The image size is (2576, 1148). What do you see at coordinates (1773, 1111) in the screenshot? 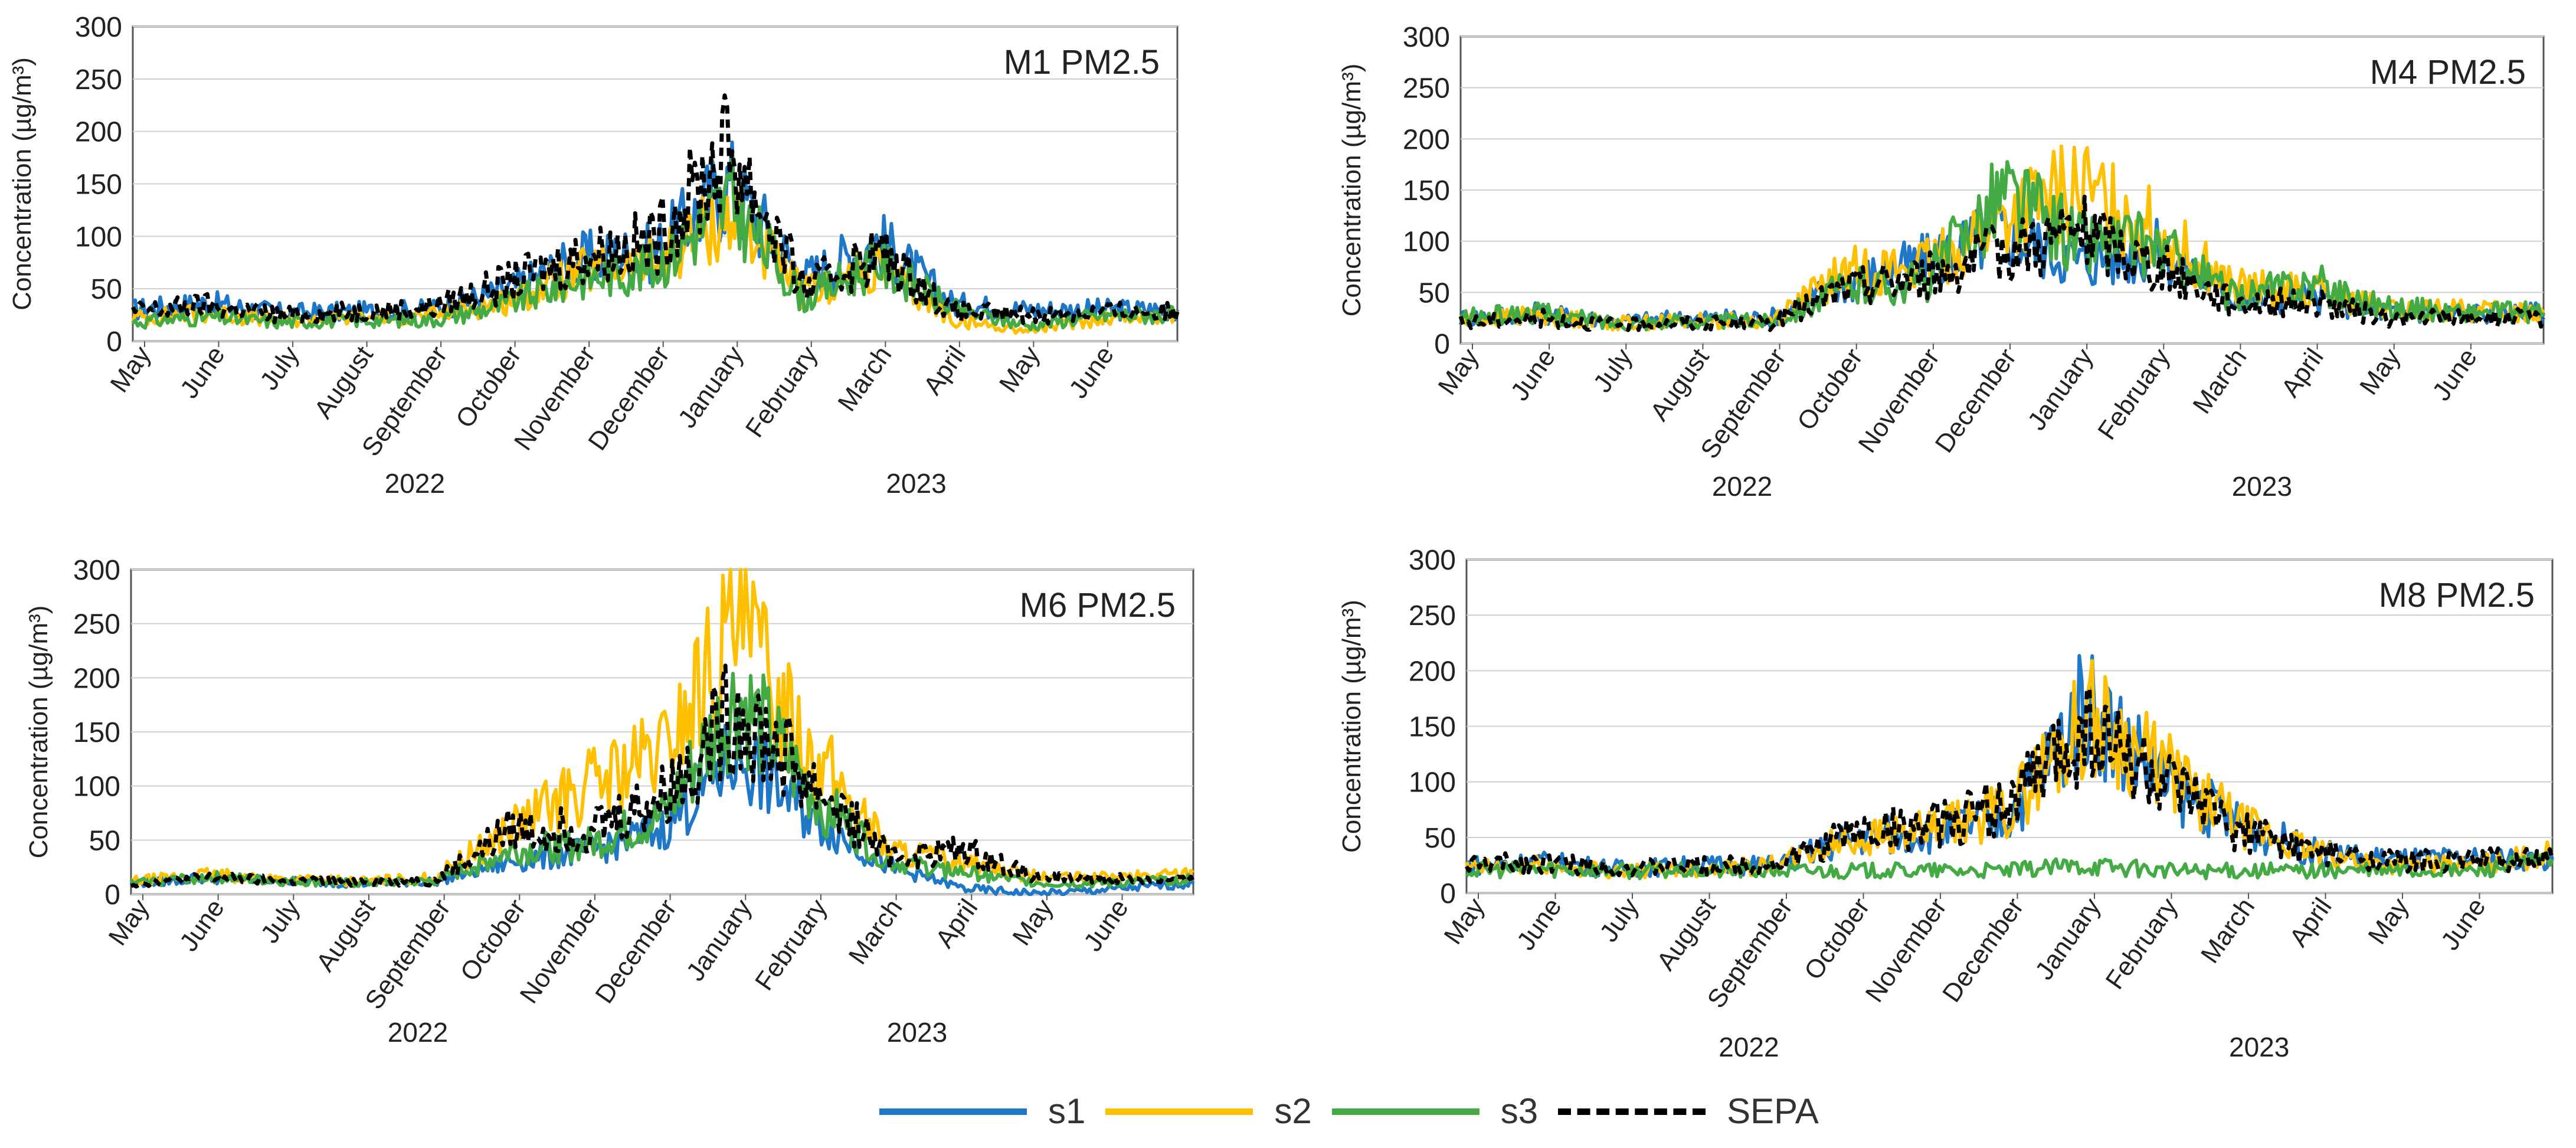
I see `legend-label-sepa: SEPA` at bounding box center [1773, 1111].